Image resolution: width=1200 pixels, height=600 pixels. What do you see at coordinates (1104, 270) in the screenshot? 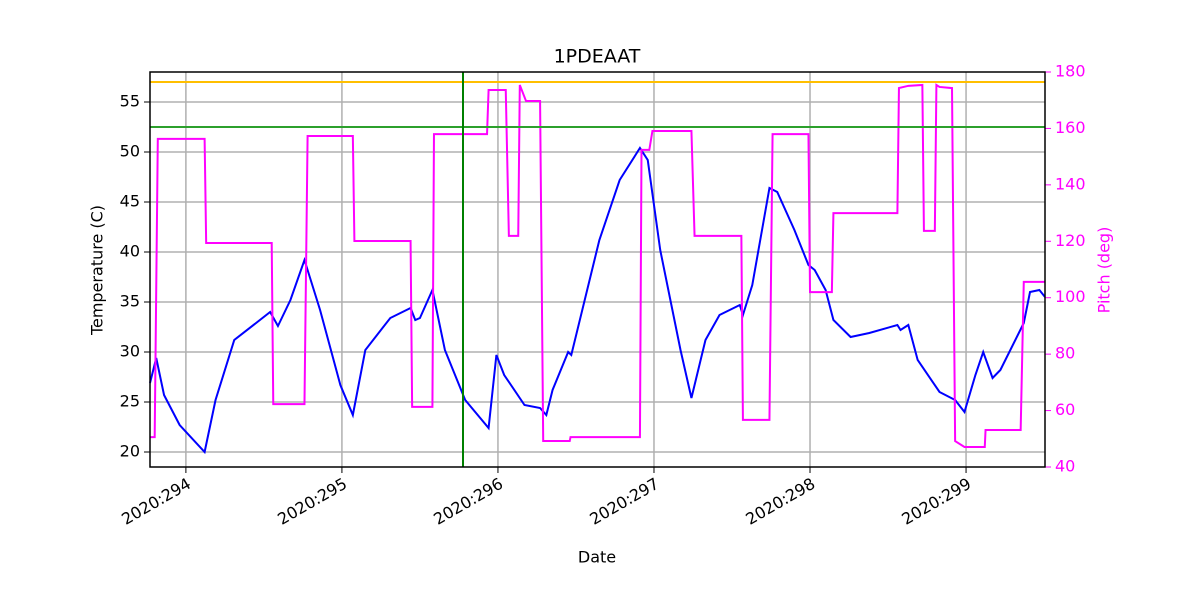
I see `y2-axis-label: Pitch (deg)` at bounding box center [1104, 270].